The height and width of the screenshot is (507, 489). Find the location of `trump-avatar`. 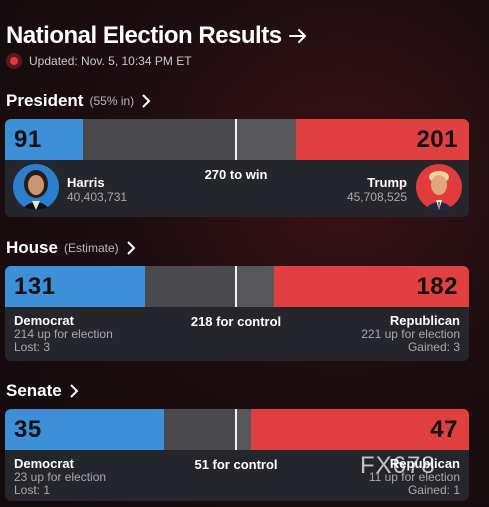

trump-avatar is located at coordinates (439, 187).